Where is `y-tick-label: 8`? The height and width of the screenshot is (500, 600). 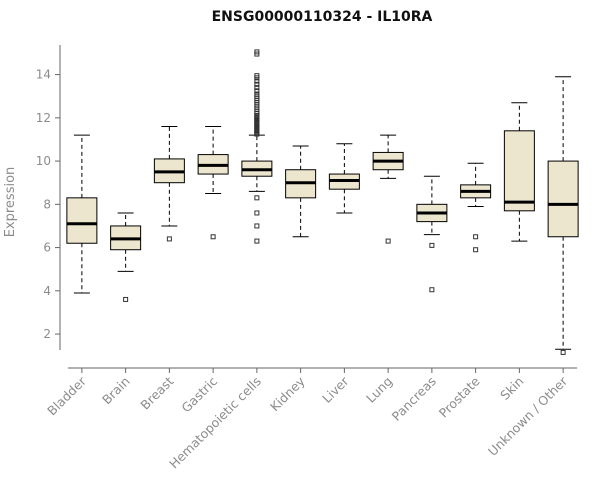
y-tick-label: 8 is located at coordinates (47, 204).